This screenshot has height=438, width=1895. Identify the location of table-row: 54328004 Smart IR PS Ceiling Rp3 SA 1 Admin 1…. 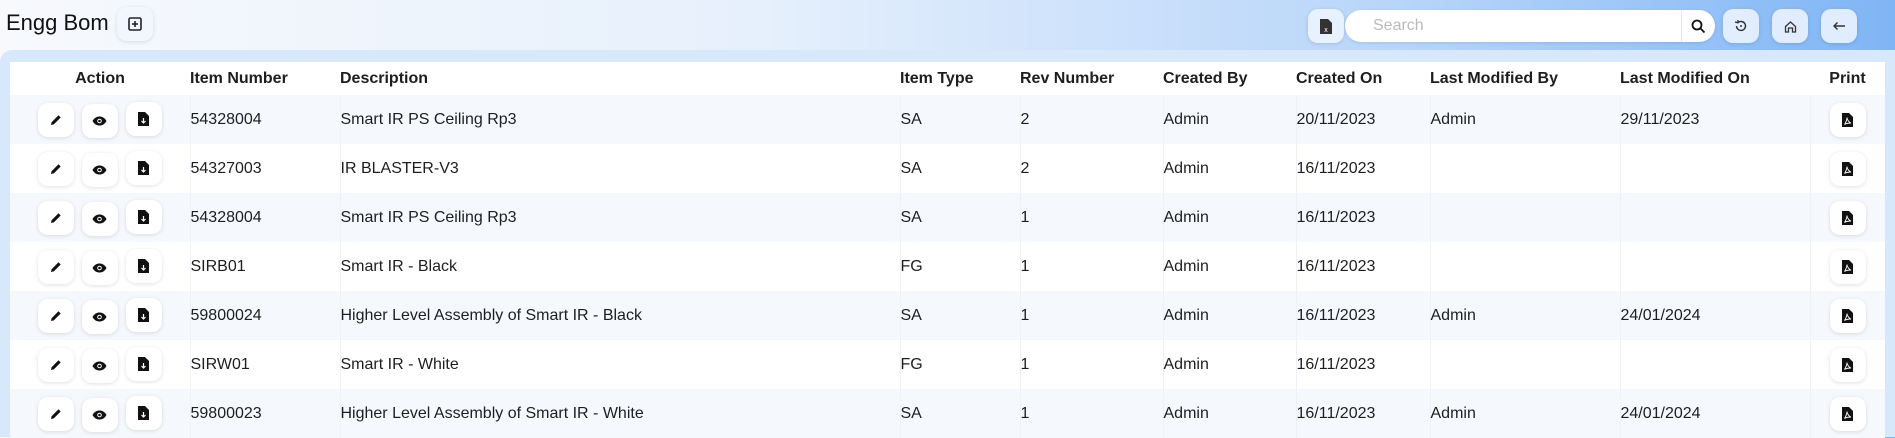
(947, 217).